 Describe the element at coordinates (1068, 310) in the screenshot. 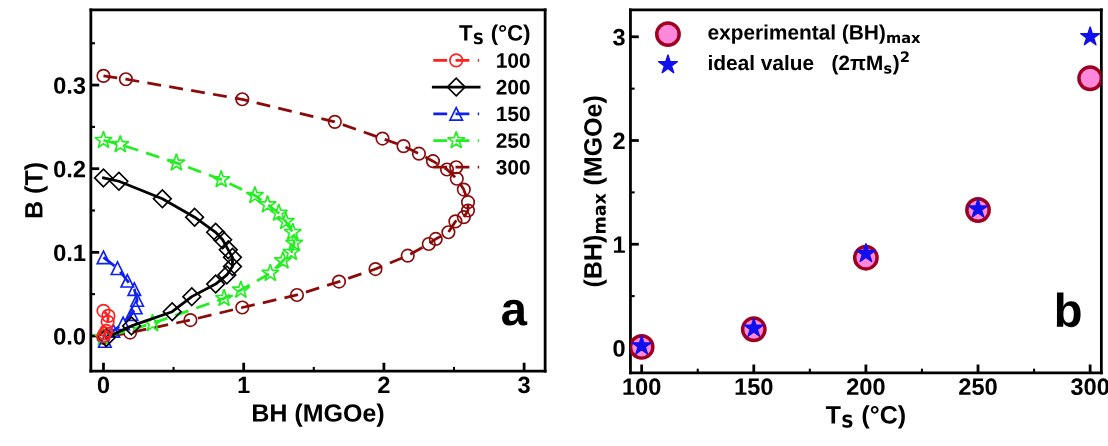

I see `annotation: b` at that location.